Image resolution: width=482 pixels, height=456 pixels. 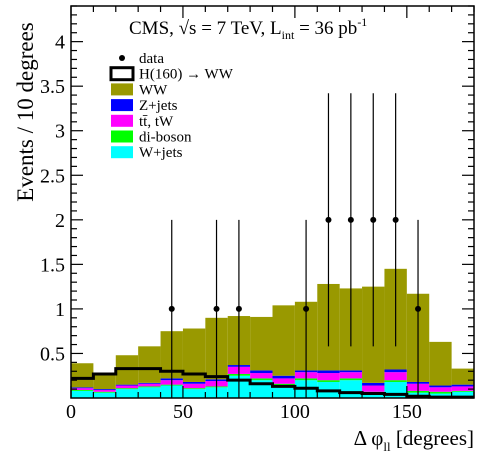 I want to click on legend-label-ww: WW, so click(x=153, y=90).